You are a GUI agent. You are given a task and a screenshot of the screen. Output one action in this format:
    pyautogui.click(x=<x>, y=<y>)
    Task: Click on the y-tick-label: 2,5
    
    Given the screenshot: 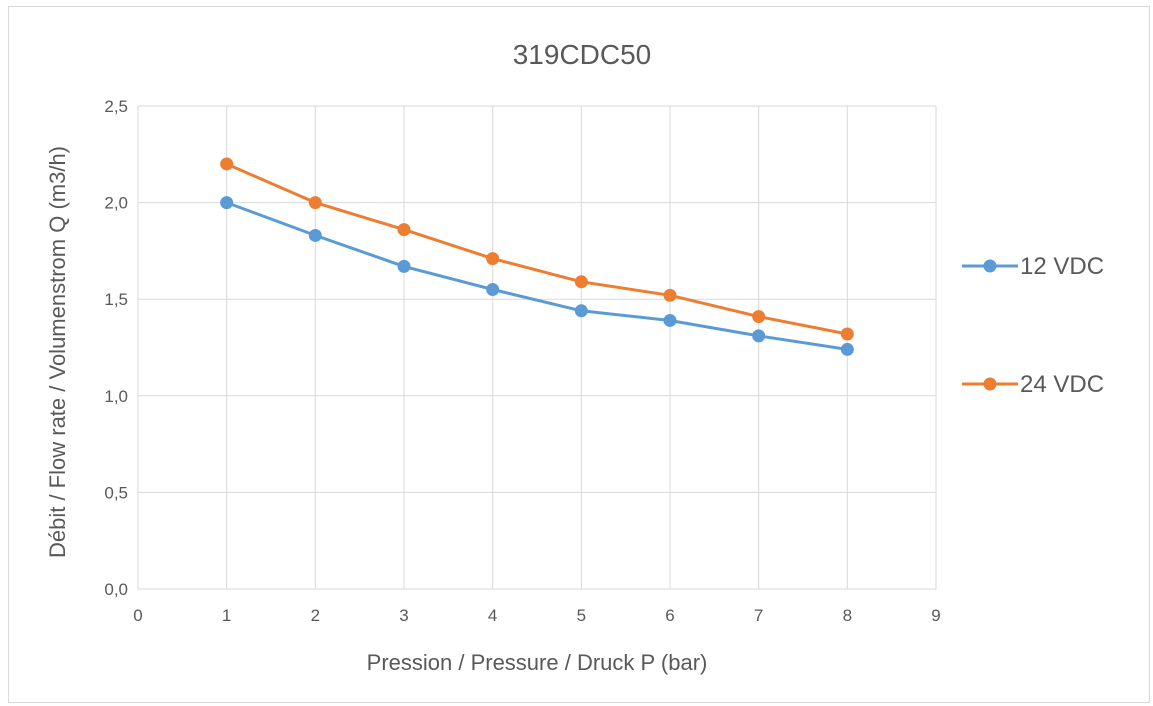 What is the action you would take?
    pyautogui.click(x=116, y=106)
    